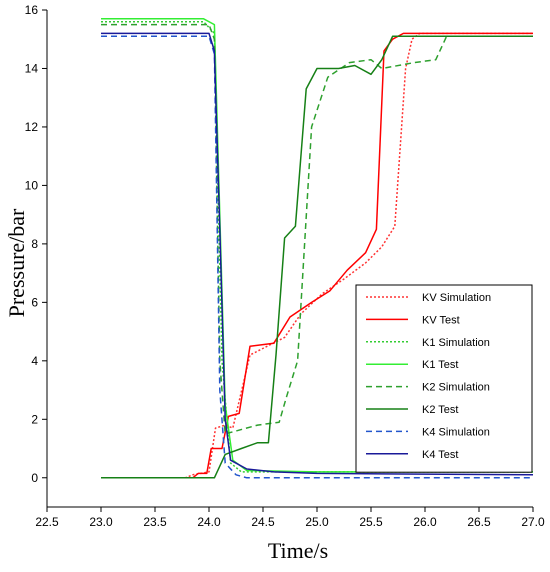 This screenshot has width=550, height=572. What do you see at coordinates (456, 388) in the screenshot?
I see `legend-label-k2-simulation: K2 Simulation` at bounding box center [456, 388].